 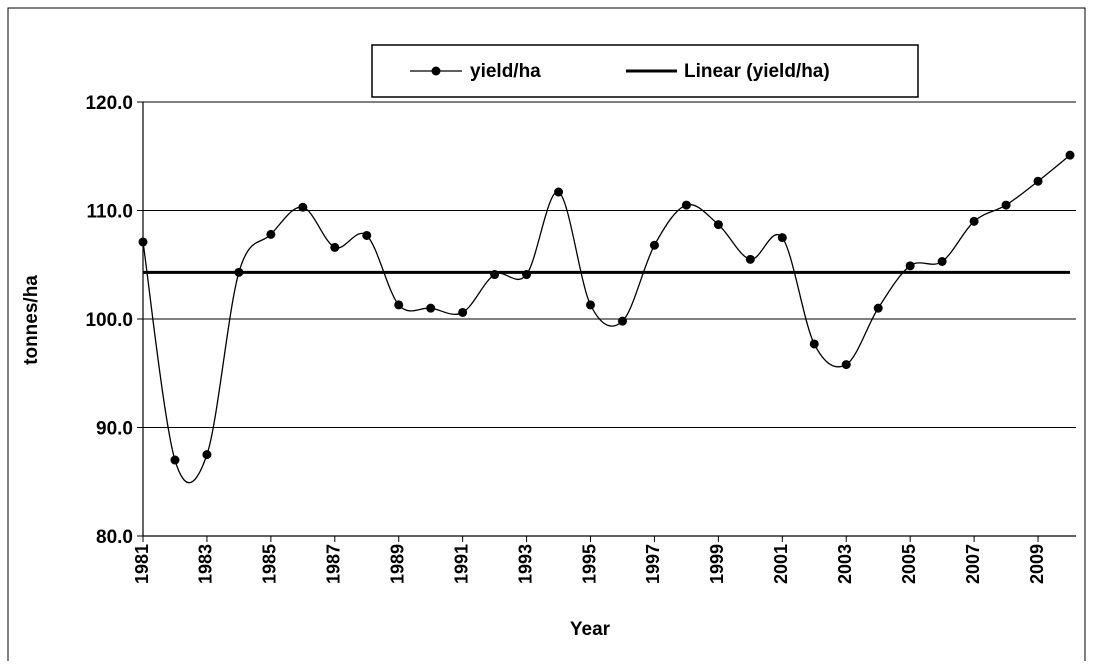 What do you see at coordinates (114, 429) in the screenshot?
I see `y-tick-label: 90.0` at bounding box center [114, 429].